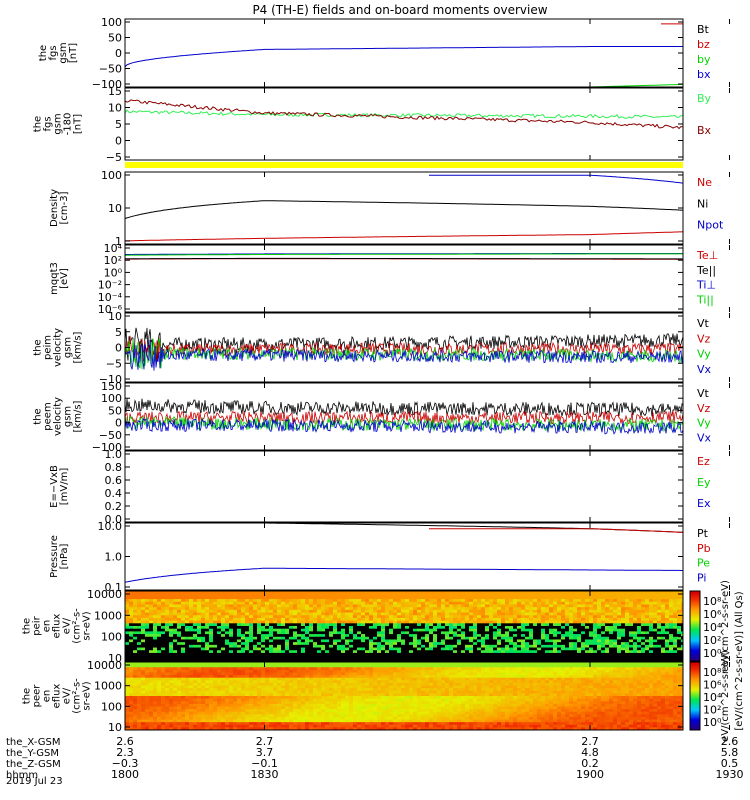 Image resolution: width=750 pixels, height=800 pixels. I want to click on series-vx-p6, so click(404, 426).